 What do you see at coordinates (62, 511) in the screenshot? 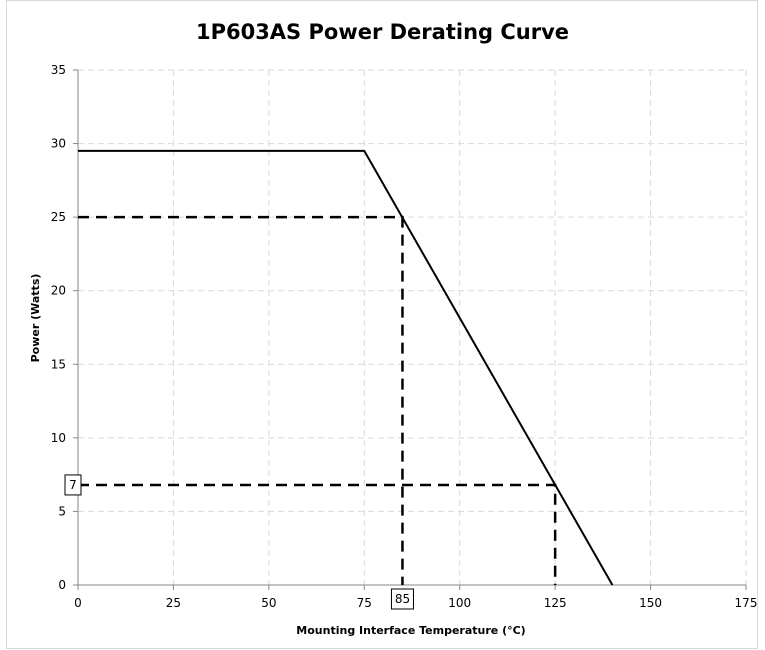
I see `y-tick-label: 5` at bounding box center [62, 511].